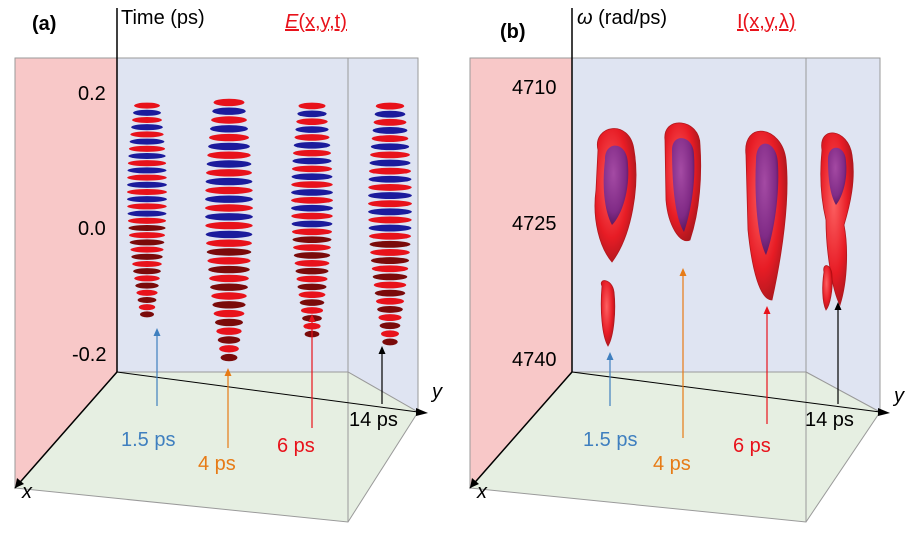  I want to click on panel-b-time-arrows, so click(724, 353).